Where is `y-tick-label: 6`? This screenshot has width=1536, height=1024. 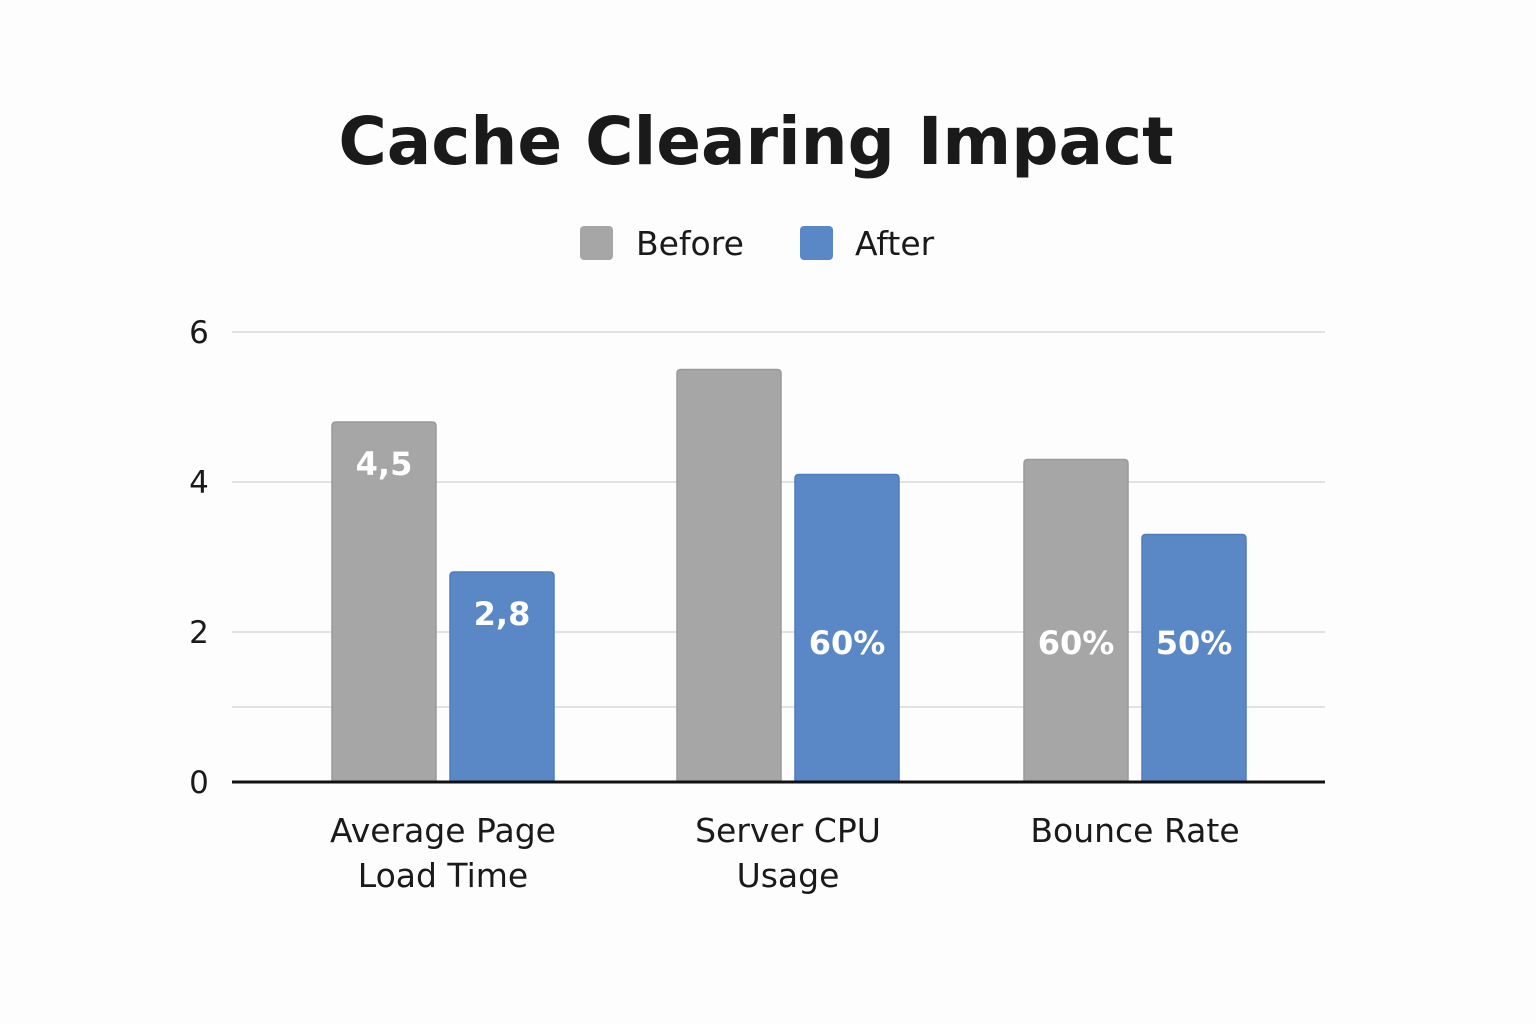
y-tick-label: 6 is located at coordinates (199, 333).